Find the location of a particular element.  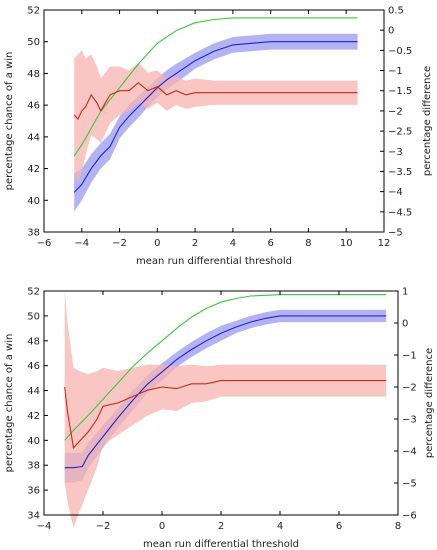

y-tick-label: 34 is located at coordinates (33, 516).